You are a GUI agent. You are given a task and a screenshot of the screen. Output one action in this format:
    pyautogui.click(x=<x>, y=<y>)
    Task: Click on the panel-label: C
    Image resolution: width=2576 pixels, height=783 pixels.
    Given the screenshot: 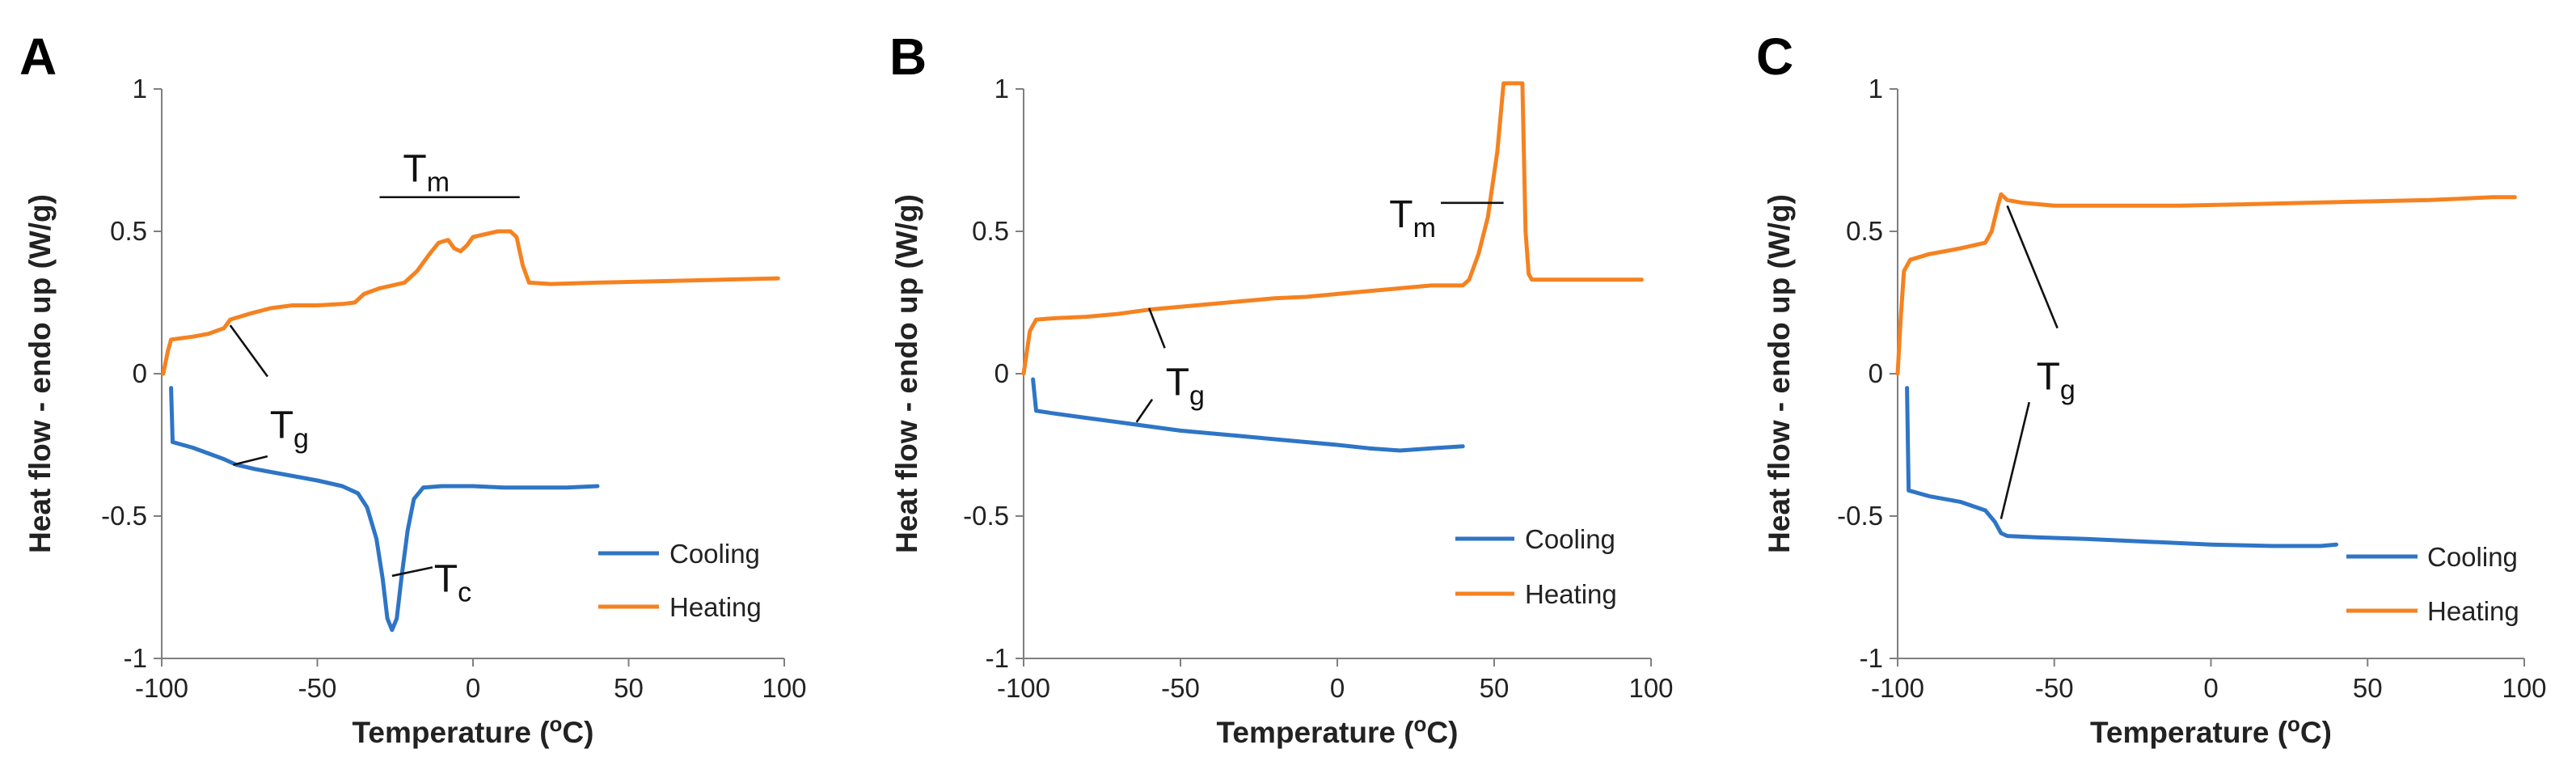 What is the action you would take?
    pyautogui.click(x=1774, y=57)
    